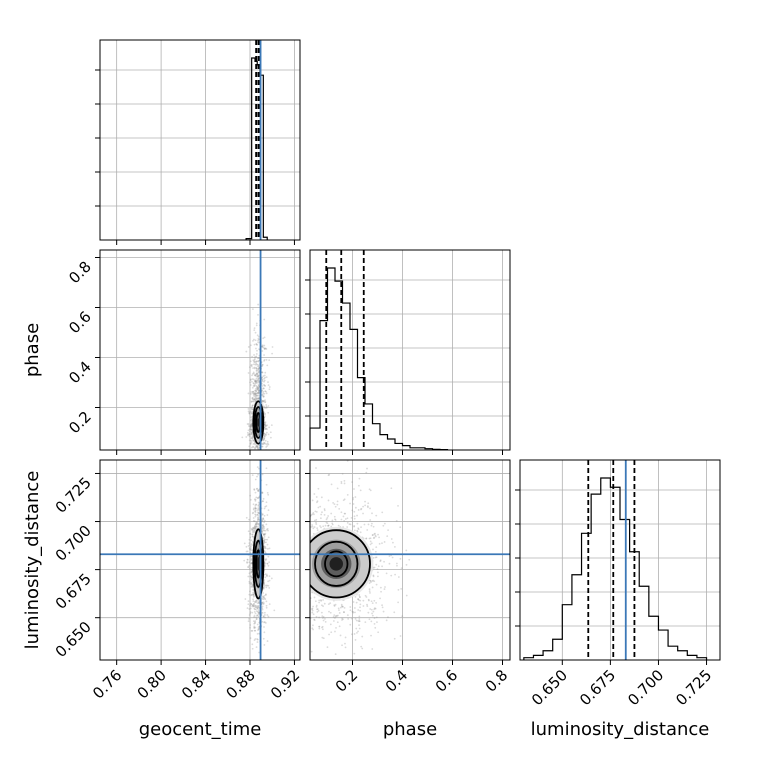 This screenshot has width=760, height=760. What do you see at coordinates (447, 681) in the screenshot?
I see `x-tick-label-phase-2: 0.6` at bounding box center [447, 681].